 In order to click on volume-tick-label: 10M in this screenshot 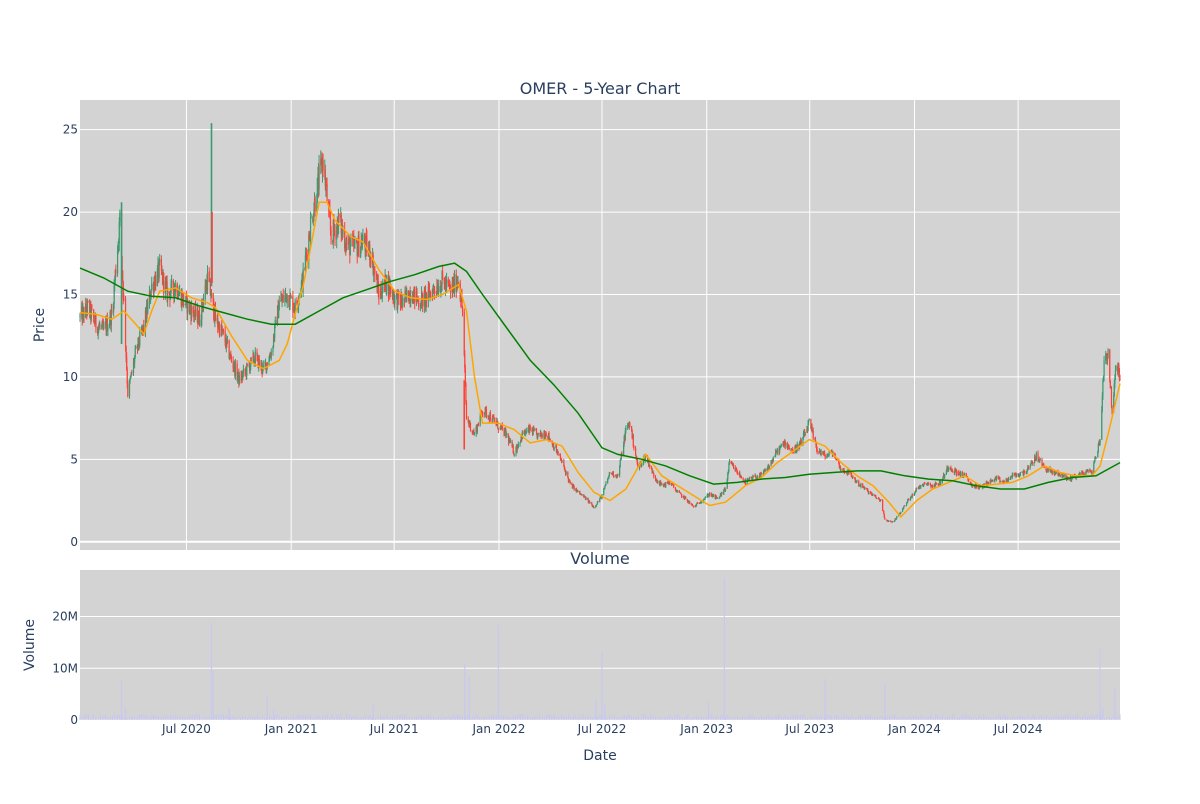, I will do `click(65, 668)`.